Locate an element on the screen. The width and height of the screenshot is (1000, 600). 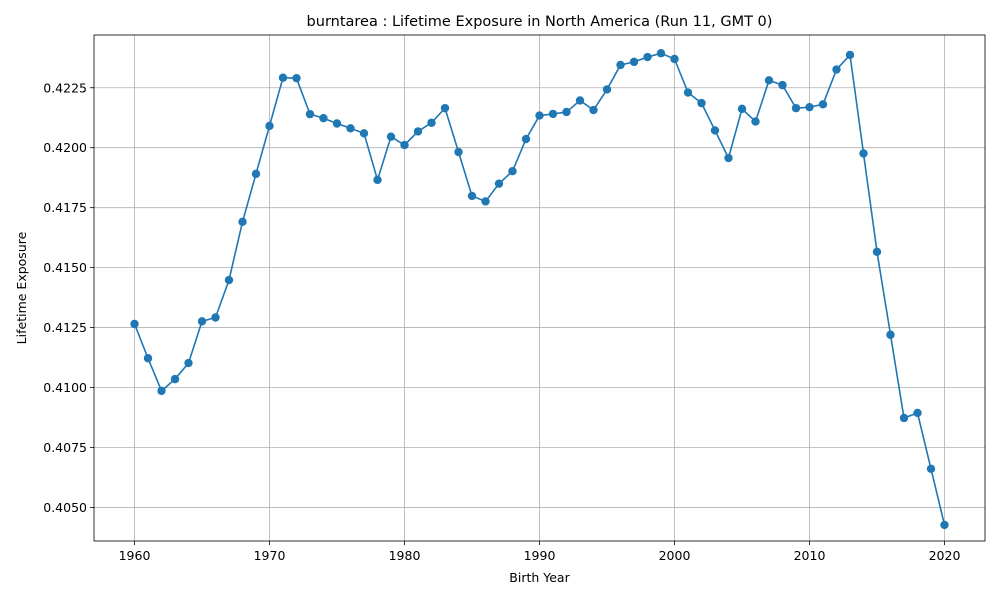
x-tick-label: 1960 is located at coordinates (135, 555).